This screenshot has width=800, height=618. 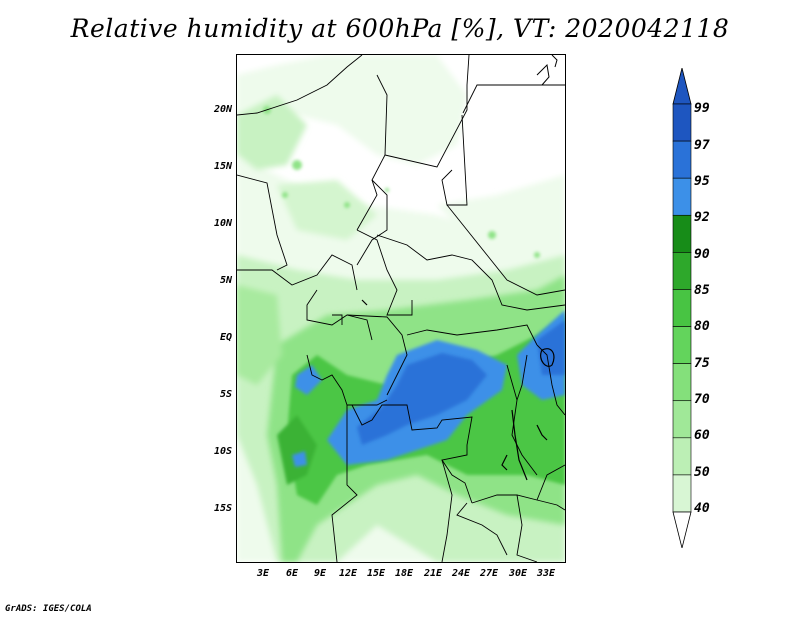 I want to click on colorbar-label: 70, so click(x=702, y=399).